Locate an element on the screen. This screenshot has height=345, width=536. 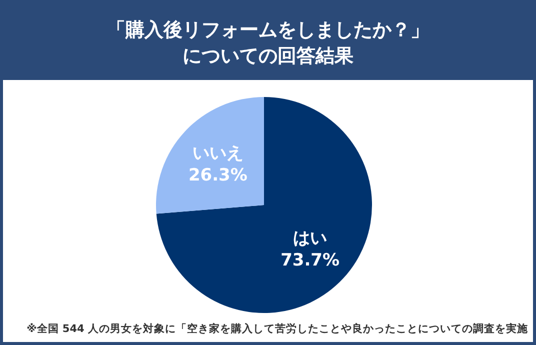
chart-subtitle: についての回答結果 is located at coordinates (268, 56).